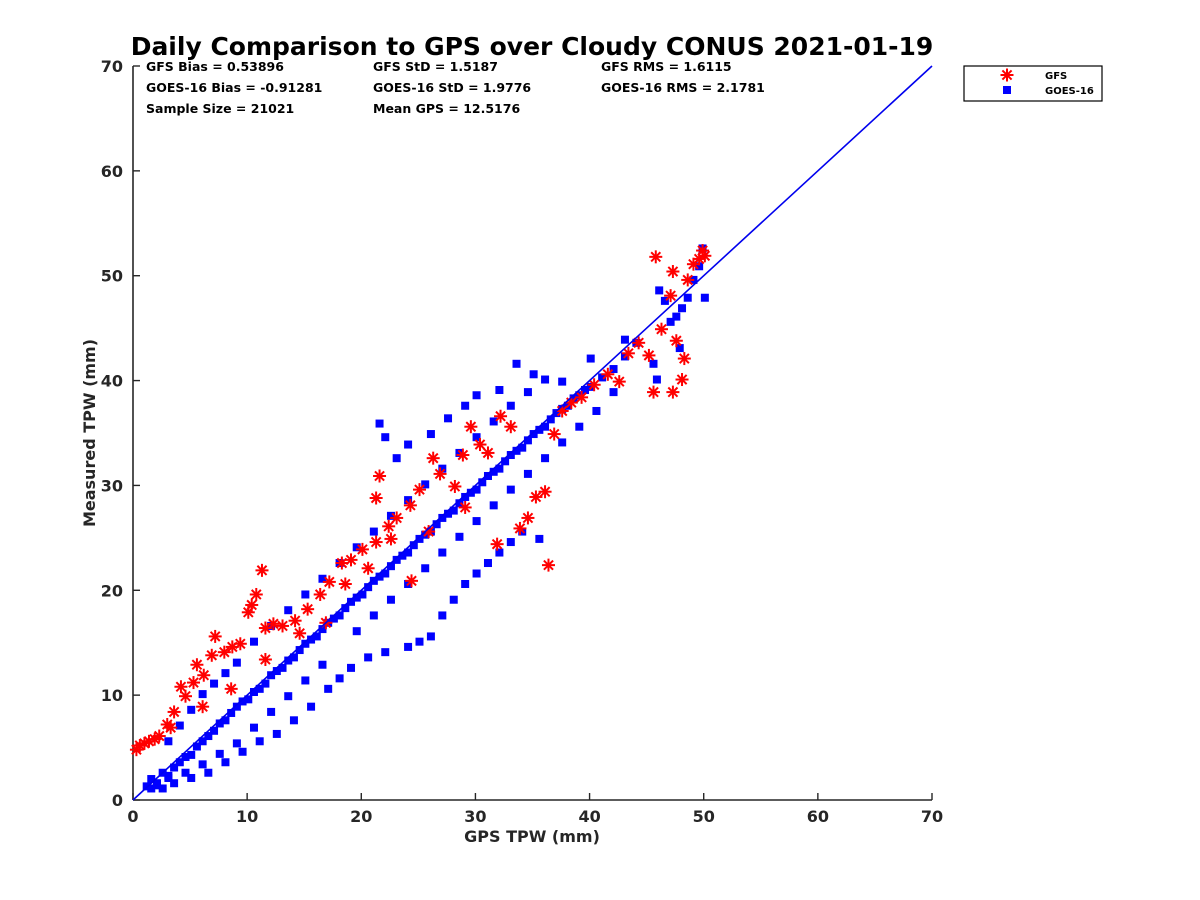  What do you see at coordinates (1069, 91) in the screenshot?
I see `legend-goes16-label: GOES-16` at bounding box center [1069, 91].